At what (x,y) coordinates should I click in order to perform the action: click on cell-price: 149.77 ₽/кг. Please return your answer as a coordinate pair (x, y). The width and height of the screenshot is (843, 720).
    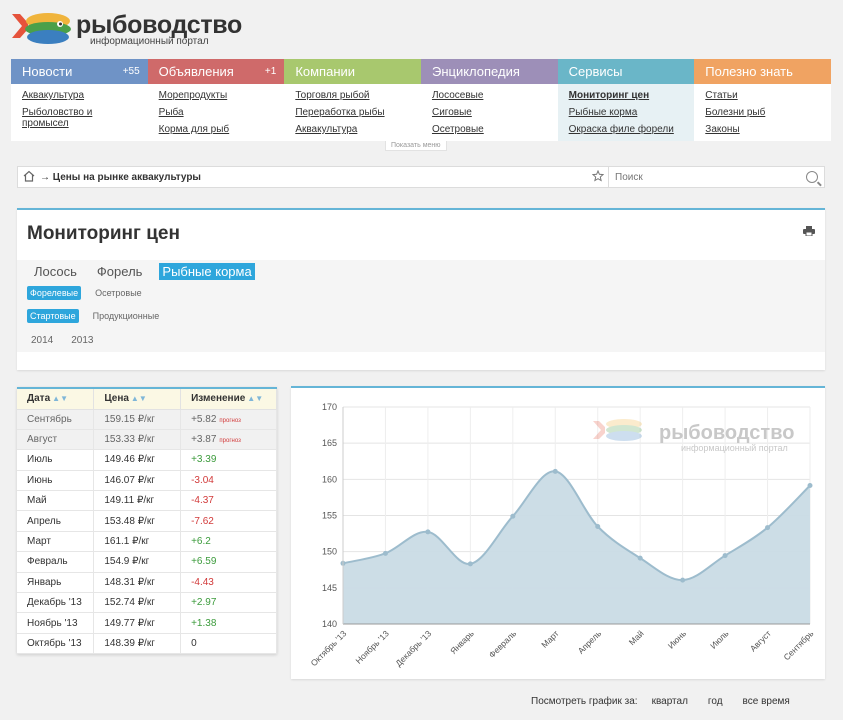
    Looking at the image, I should click on (137, 623).